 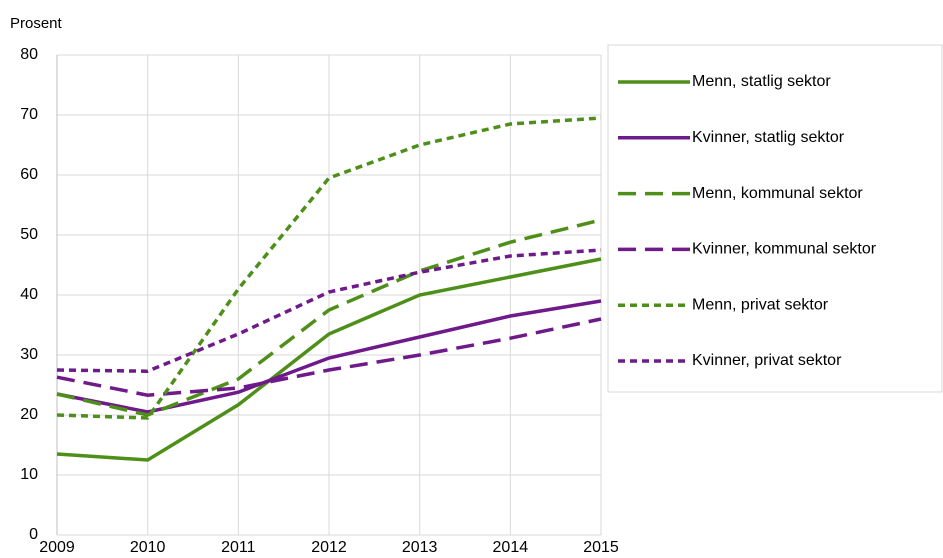 I want to click on x-tick-label: 2009, so click(x=57, y=547).